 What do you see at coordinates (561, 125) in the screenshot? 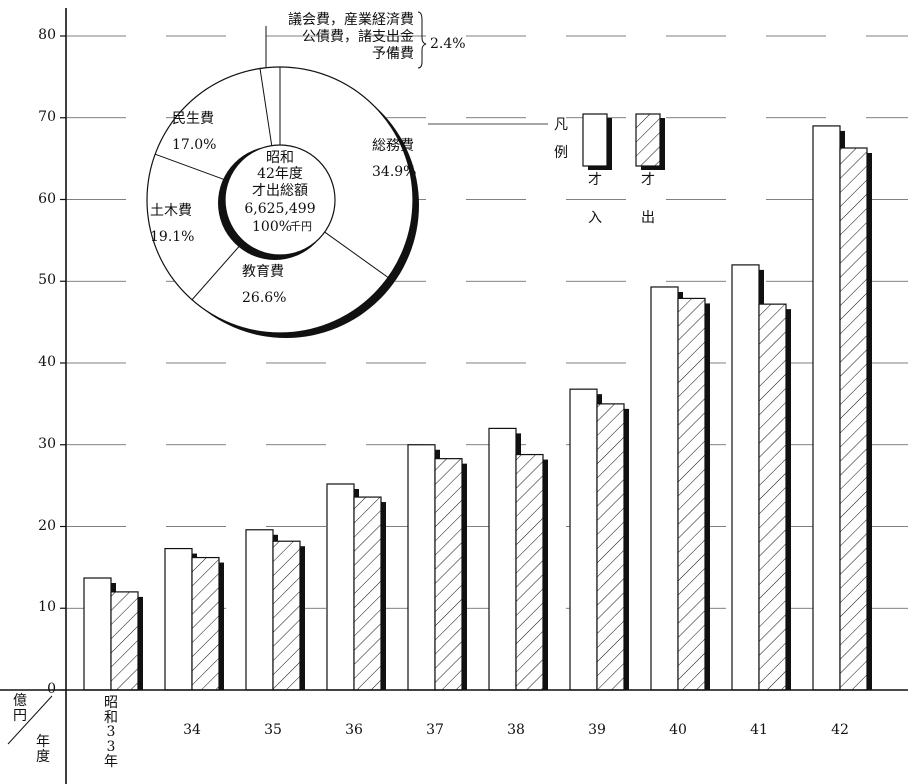
I see `legend-title: 凡` at bounding box center [561, 125].